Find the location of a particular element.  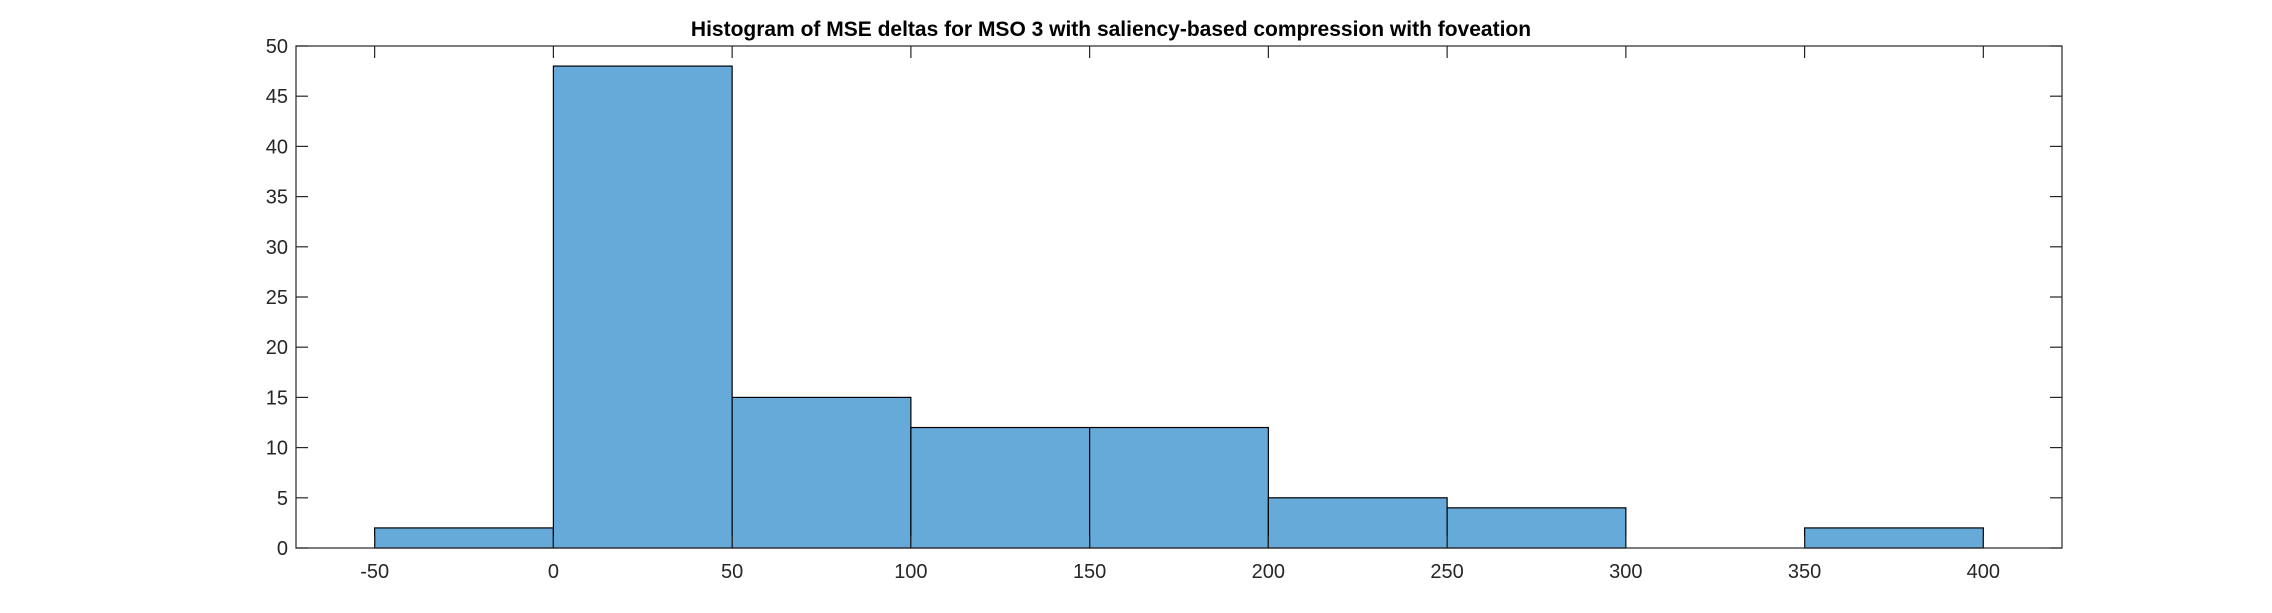

y-tick-label: 15 is located at coordinates (277, 398).